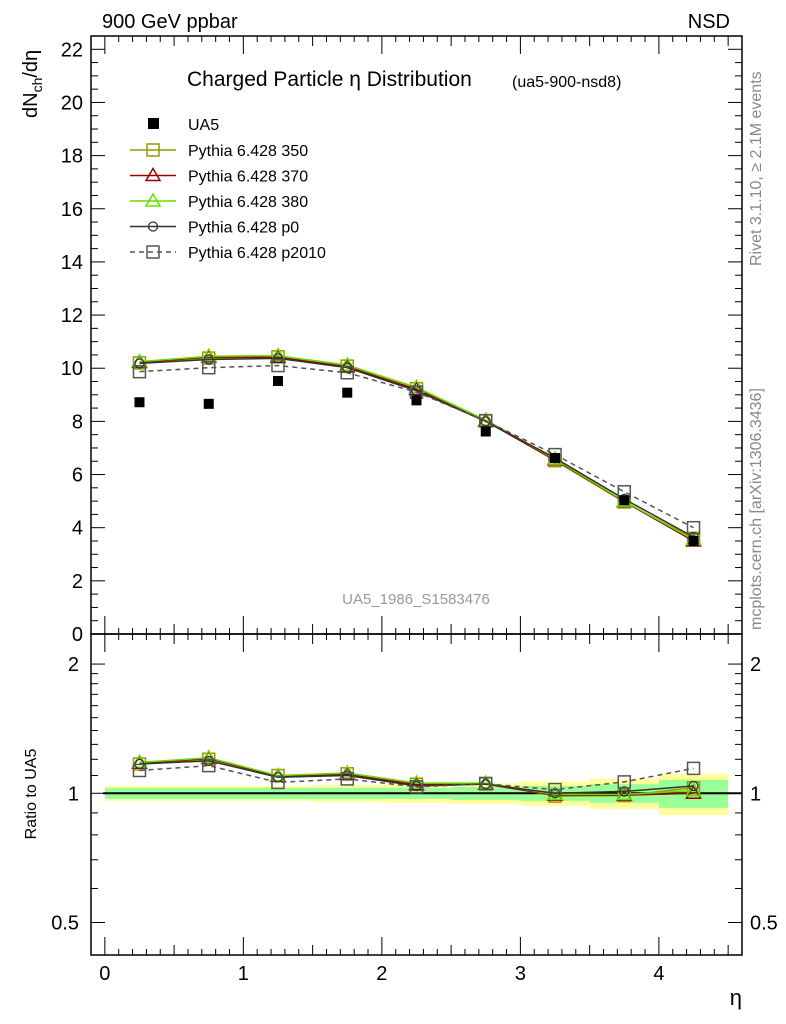 The height and width of the screenshot is (1024, 786). Describe the element at coordinates (72, 369) in the screenshot. I see `y-tick-label-main: 10` at that location.